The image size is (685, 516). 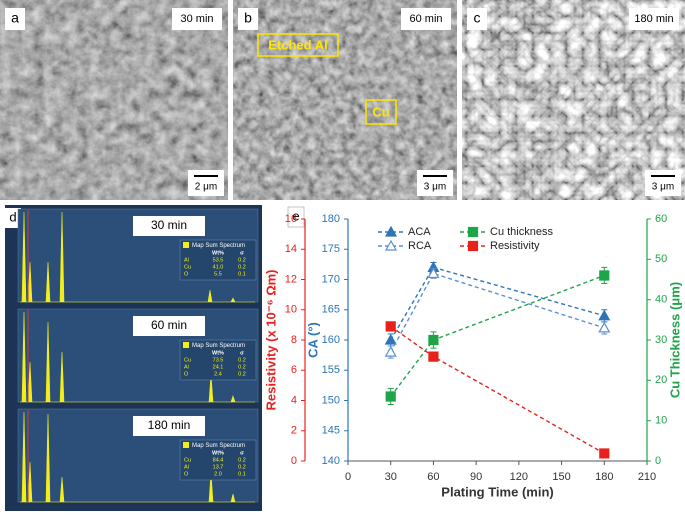 What do you see at coordinates (661, 340) in the screenshot?
I see `y3-tick-label: 30` at bounding box center [661, 340].